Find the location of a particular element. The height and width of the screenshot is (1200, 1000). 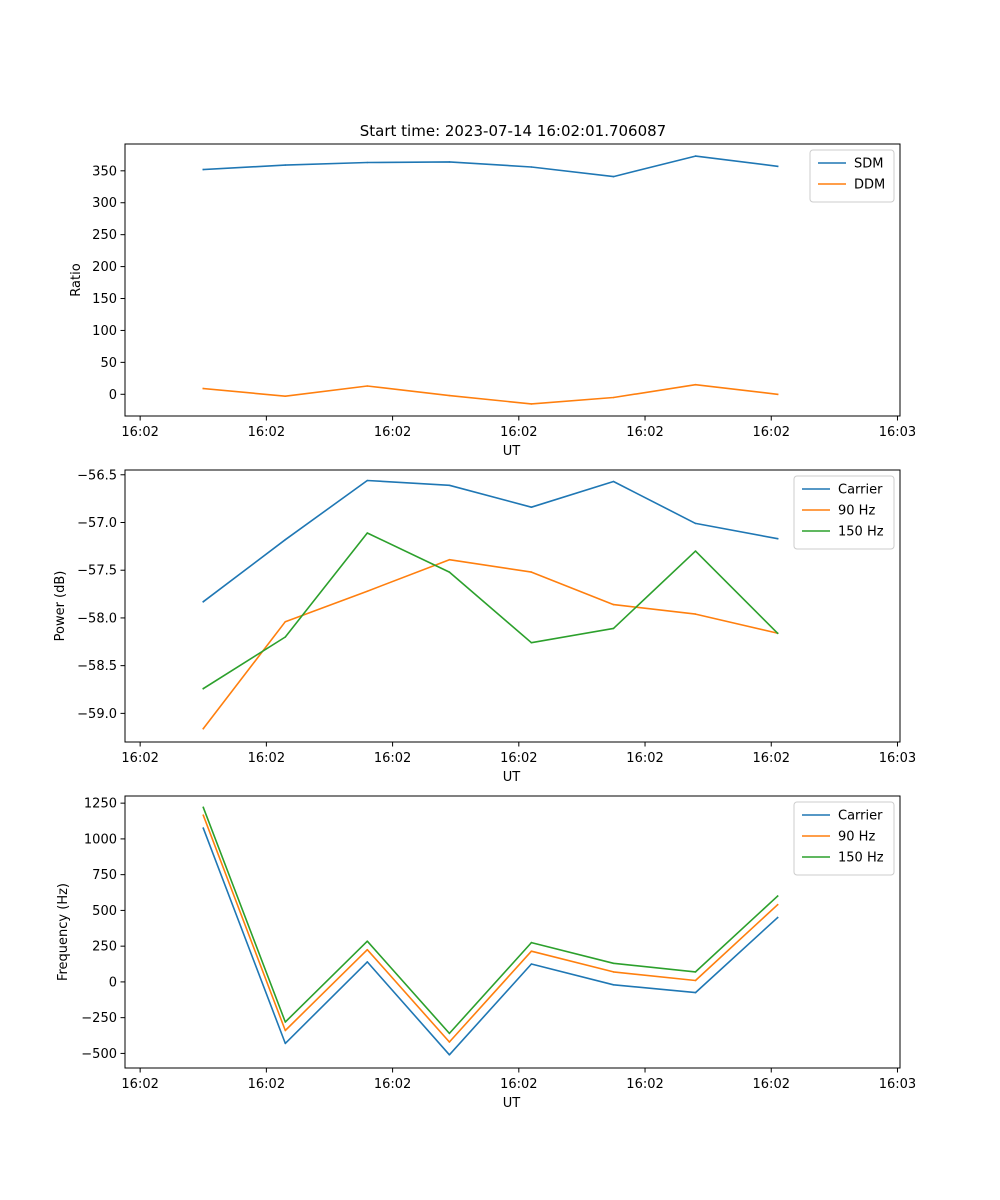

x-tick-label: 16:03 is located at coordinates (897, 1084).